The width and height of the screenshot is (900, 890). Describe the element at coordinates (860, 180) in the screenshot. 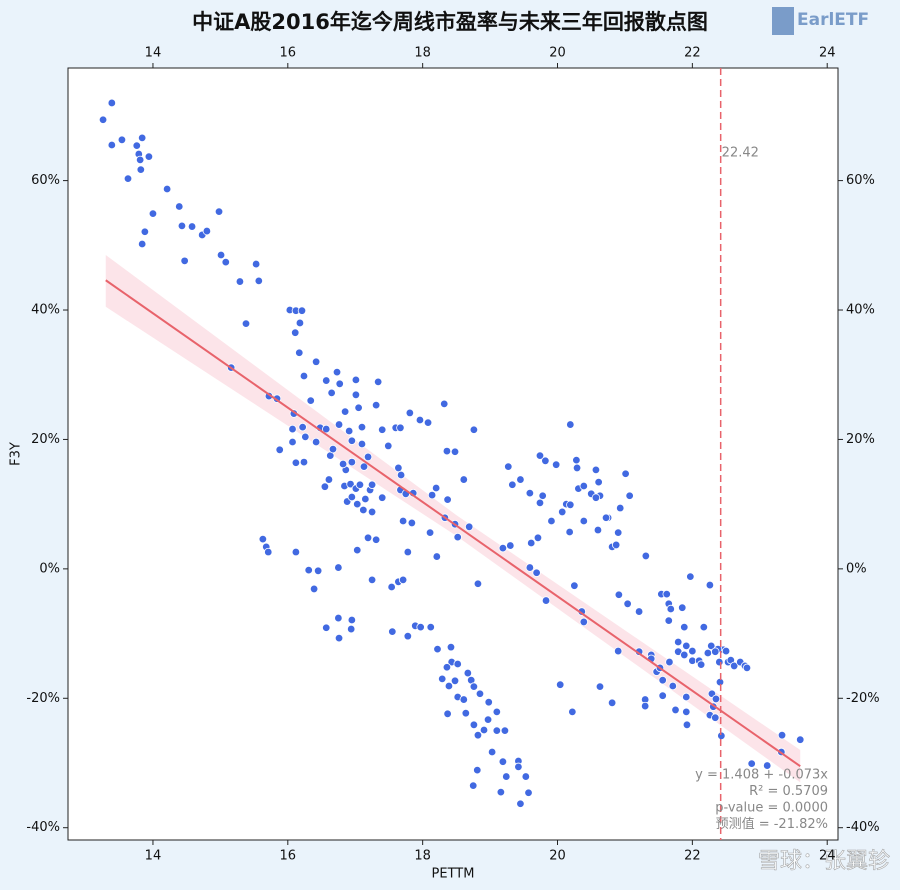

I see `y-tick-label-right: 60%` at that location.